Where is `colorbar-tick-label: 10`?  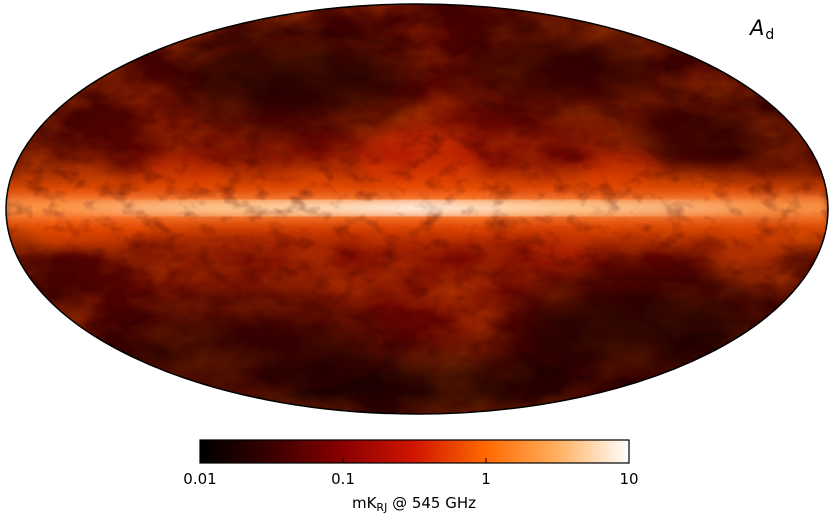 colorbar-tick-label: 10 is located at coordinates (629, 479).